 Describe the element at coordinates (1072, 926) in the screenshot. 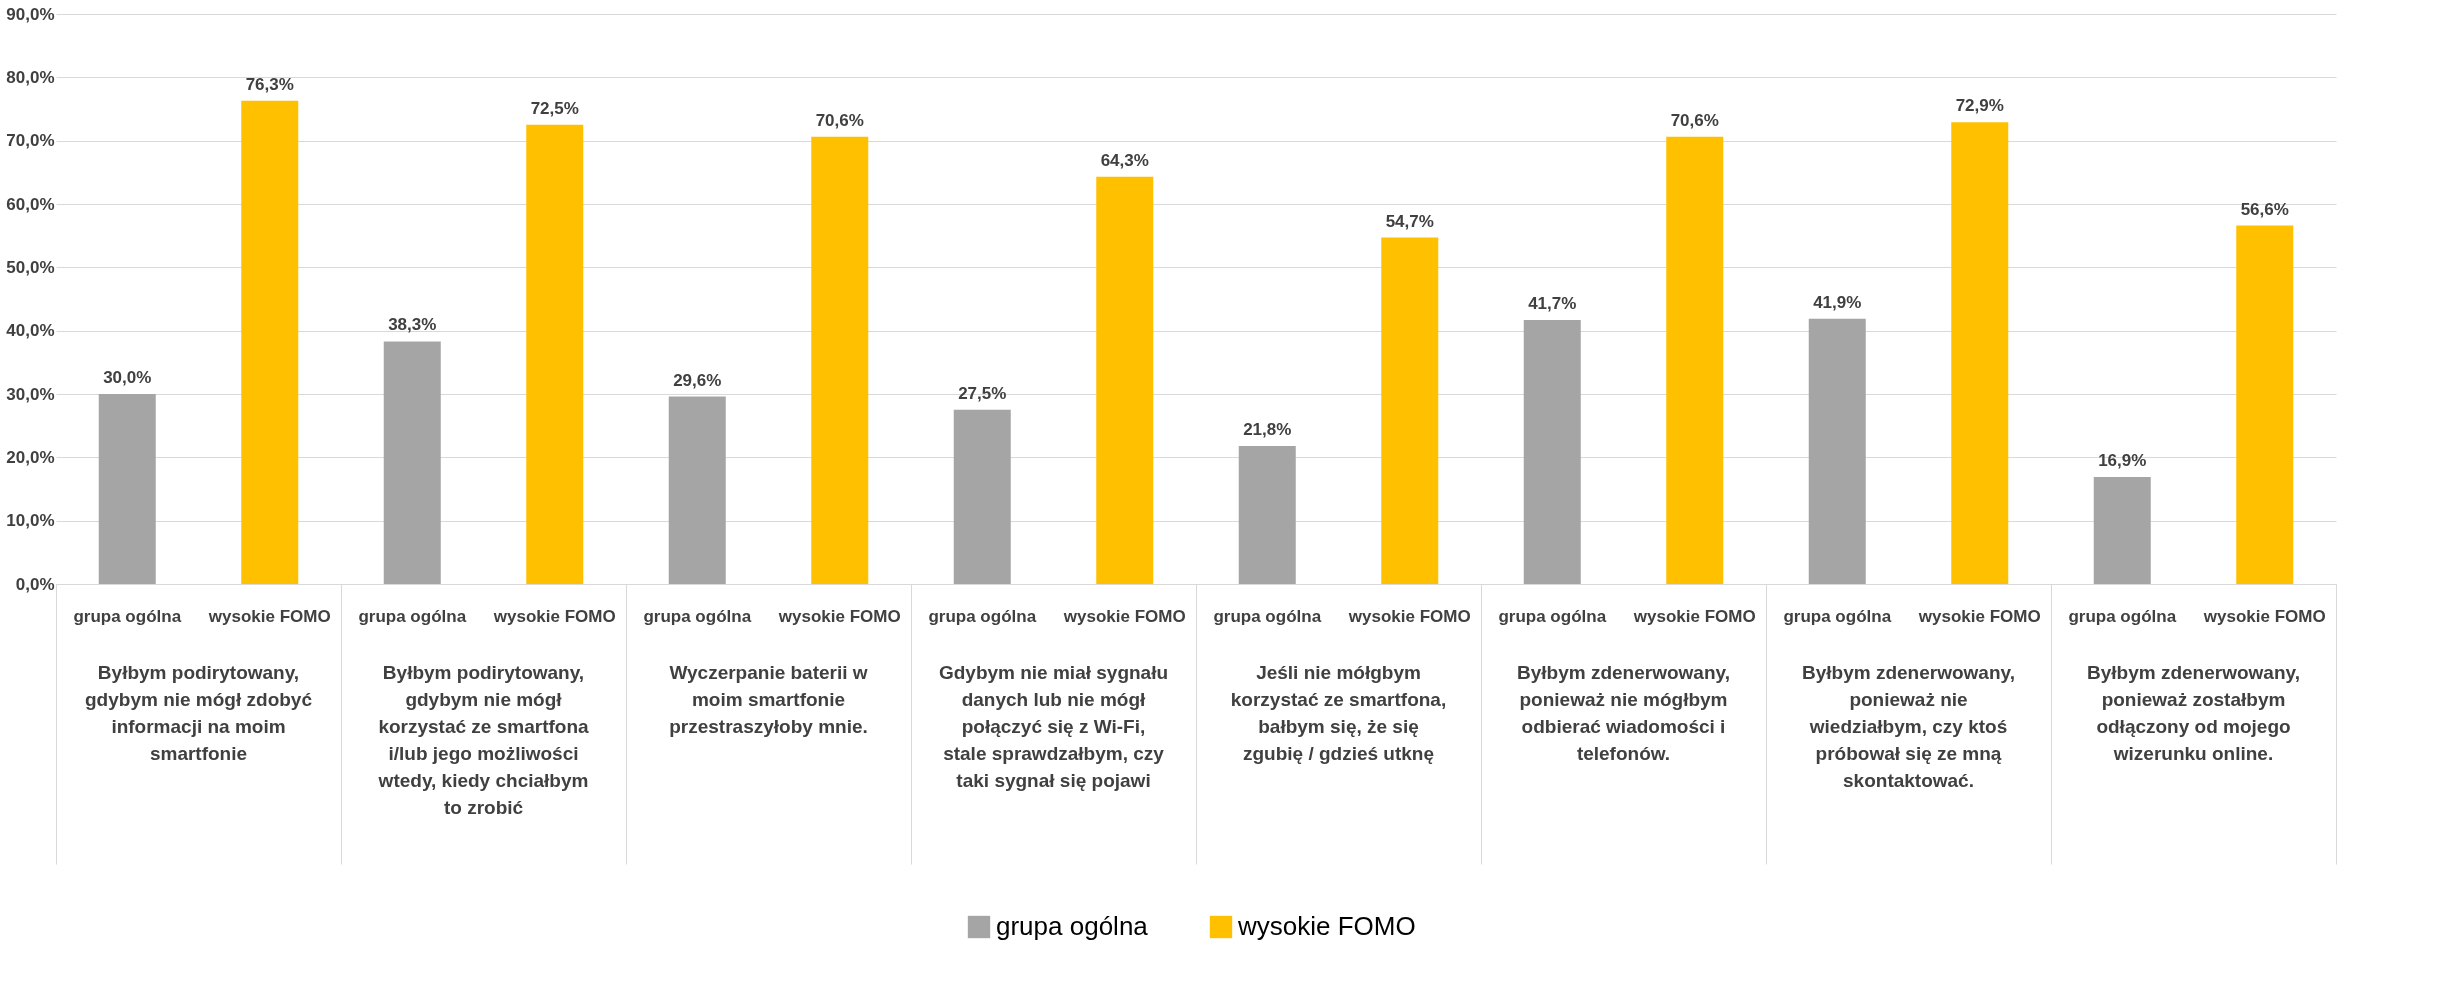

I see `legend-label: grupa ogólna` at that location.